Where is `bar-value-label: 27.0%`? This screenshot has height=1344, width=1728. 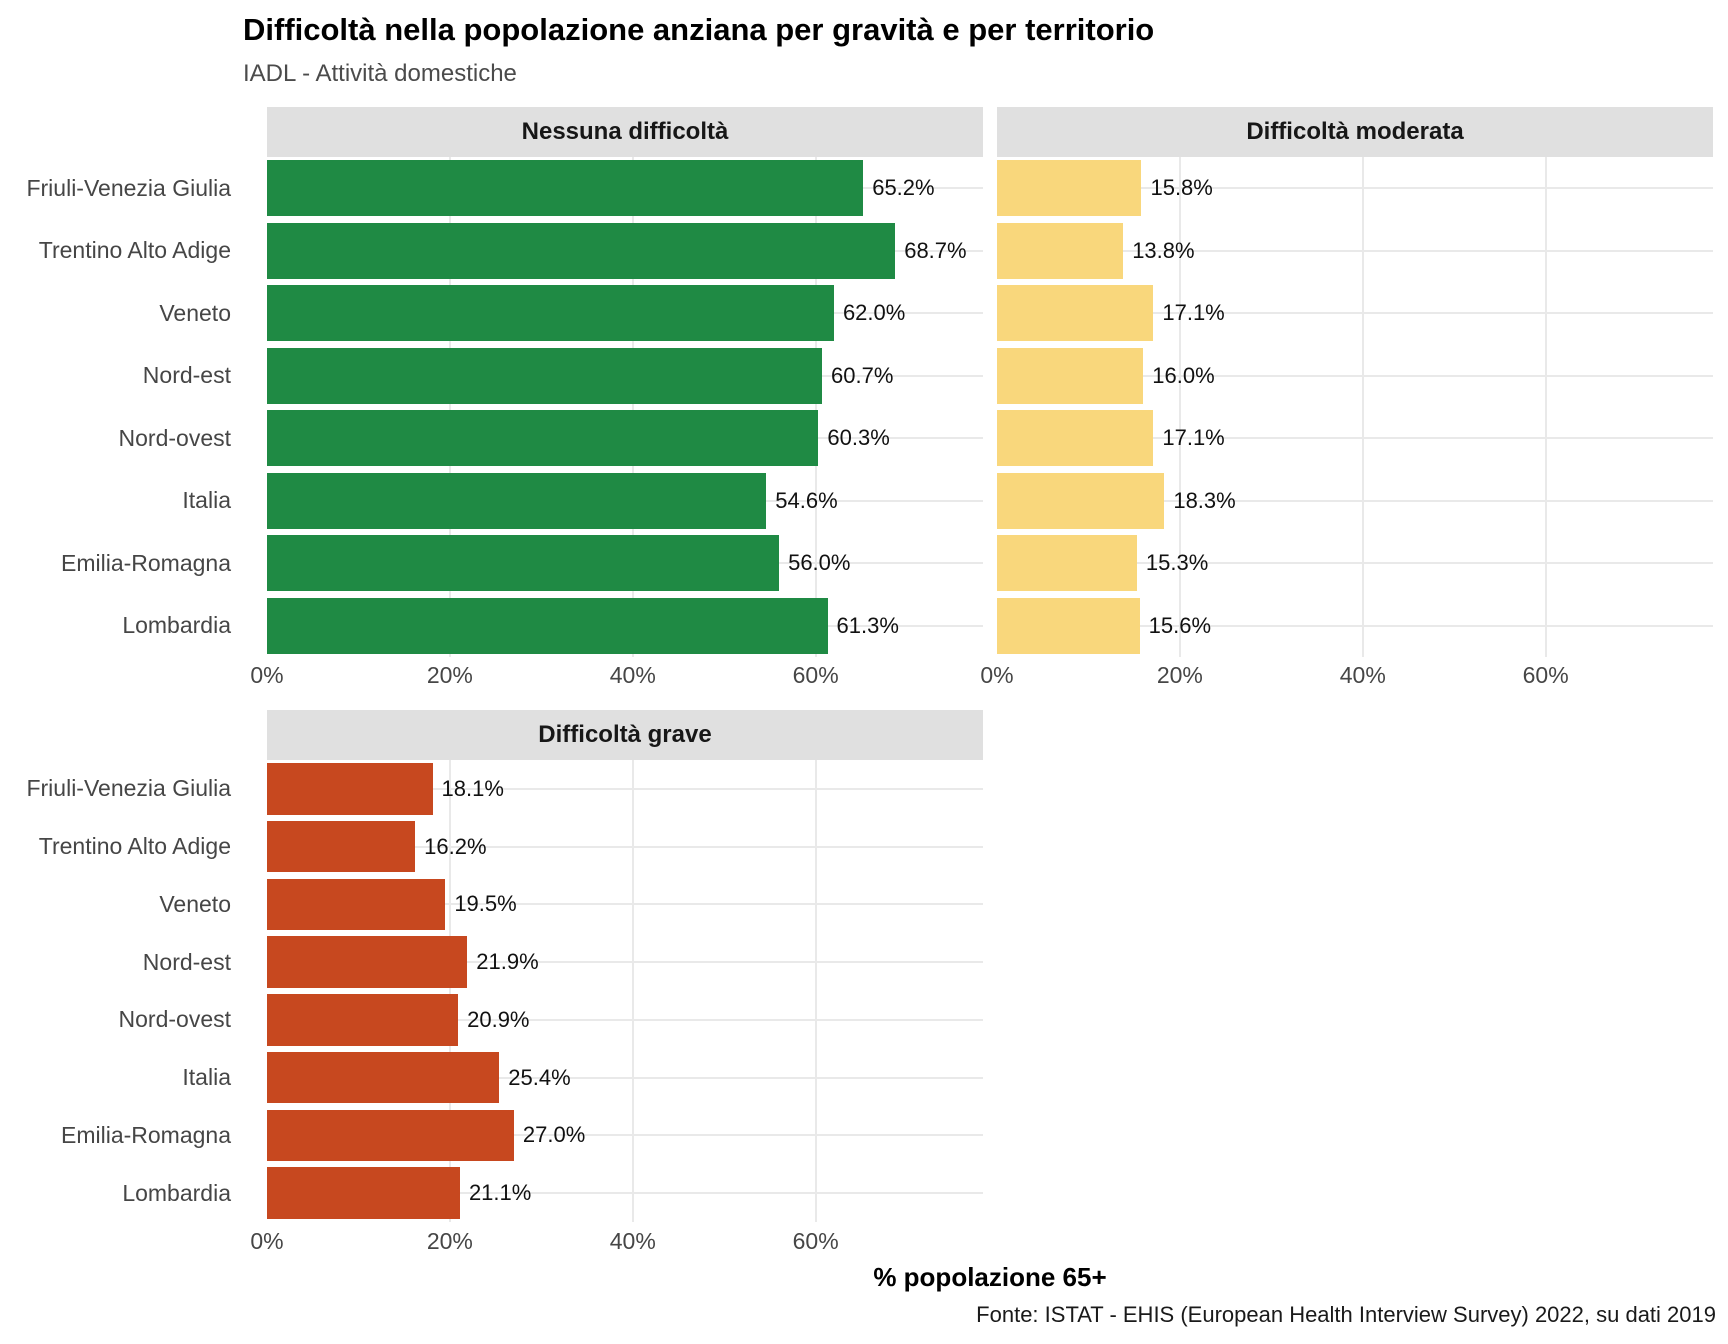 bar-value-label: 27.0% is located at coordinates (554, 1135).